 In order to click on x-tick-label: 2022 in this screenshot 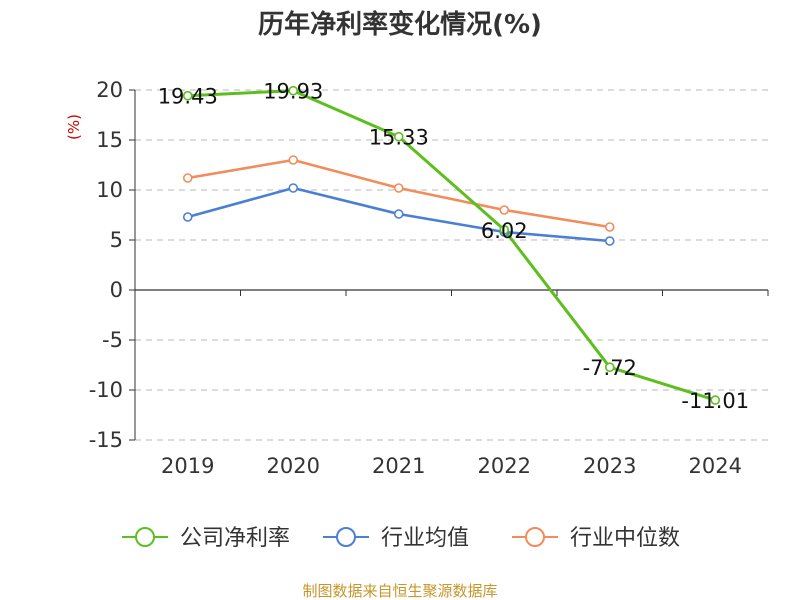, I will do `click(504, 466)`.